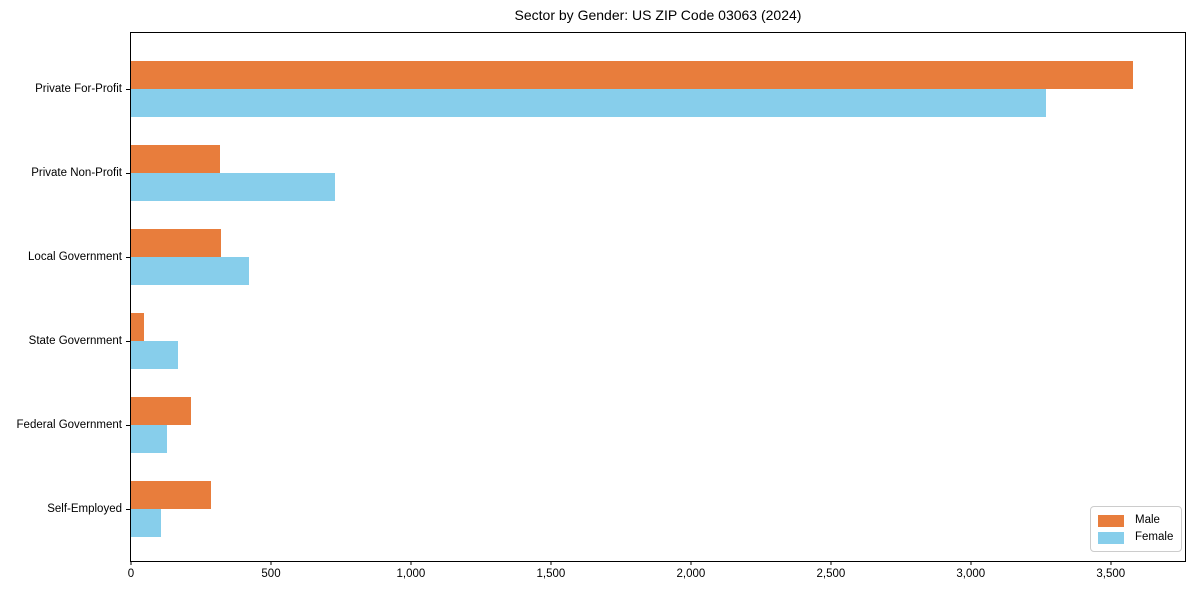 Image resolution: width=1200 pixels, height=600 pixels. Describe the element at coordinates (971, 574) in the screenshot. I see `x-tick-label: 3,000` at that location.